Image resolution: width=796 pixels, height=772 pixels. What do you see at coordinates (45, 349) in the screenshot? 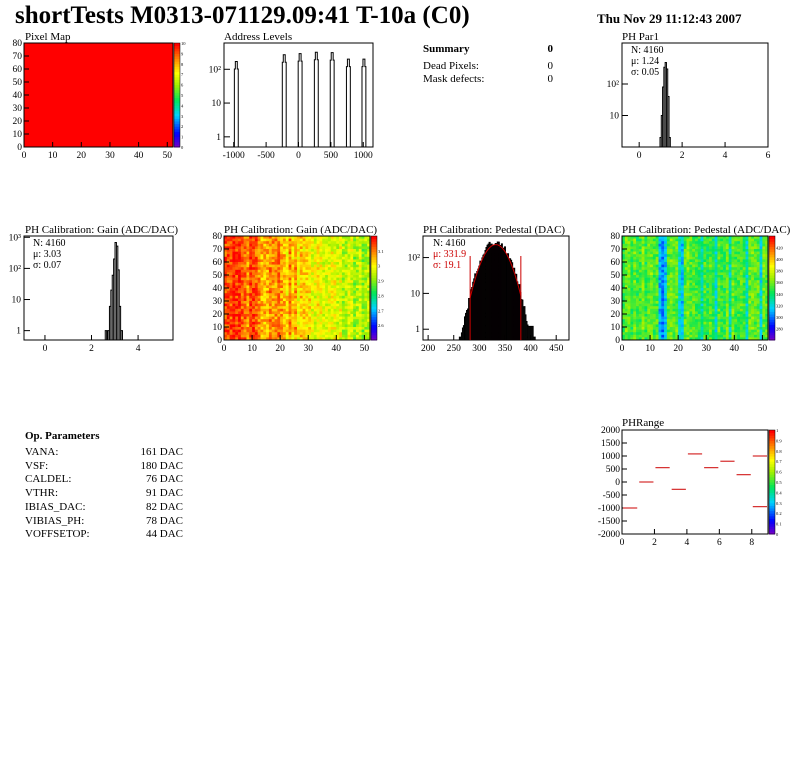
I see `x-tick-label: 0` at bounding box center [45, 349].